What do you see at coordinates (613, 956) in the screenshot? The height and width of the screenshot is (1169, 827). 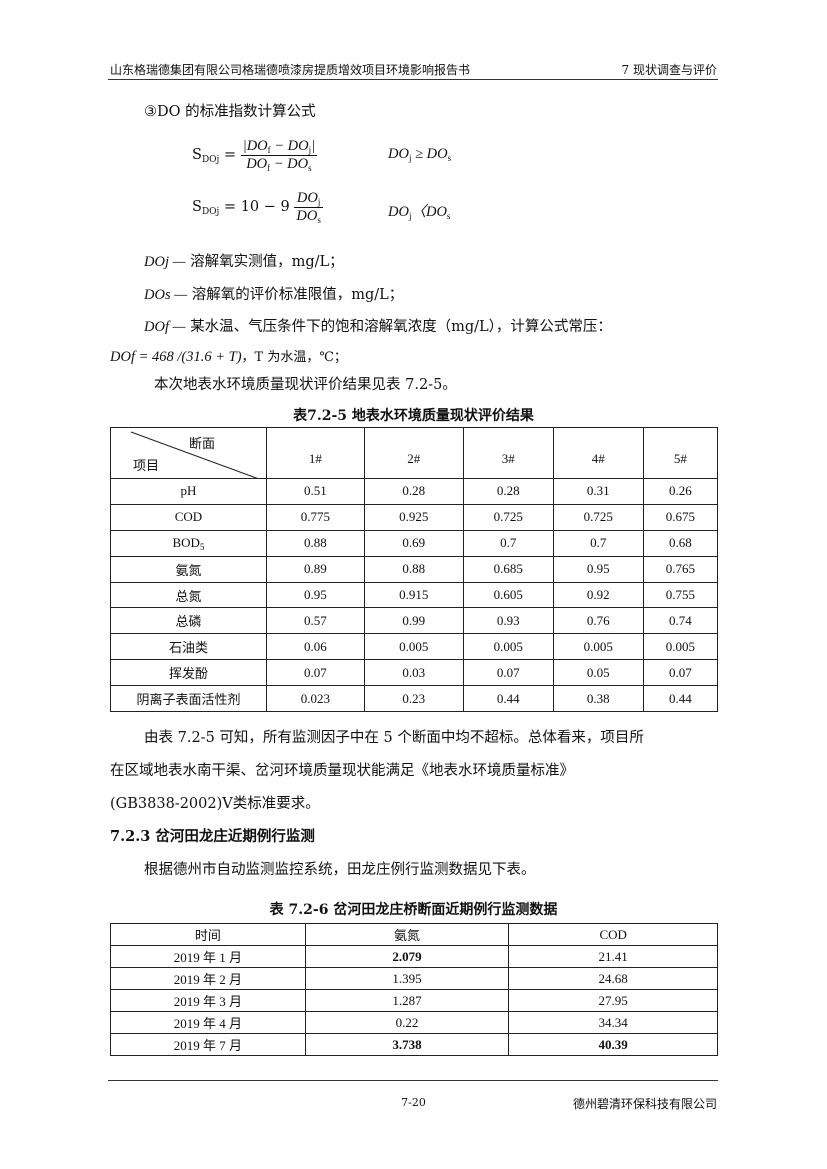 I see `cod-cell: 21.41` at bounding box center [613, 956].